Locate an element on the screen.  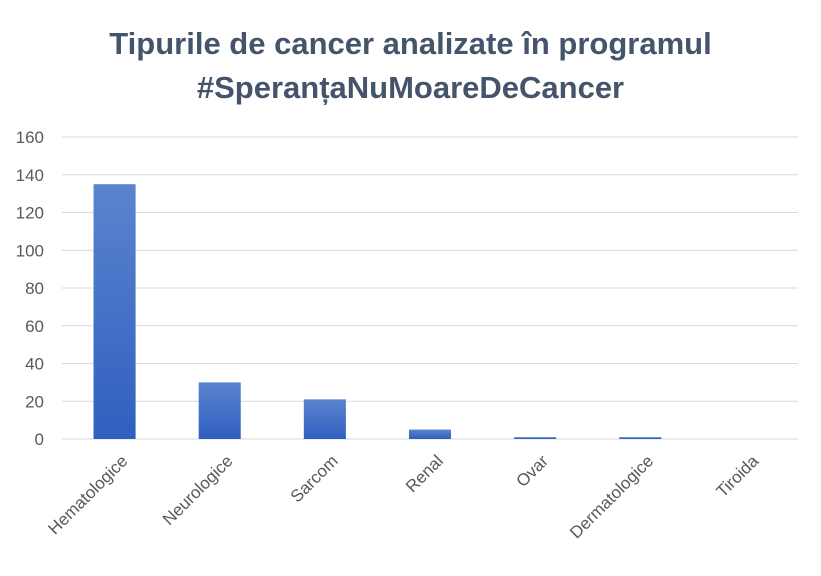
bar-dermatologice is located at coordinates (640, 438).